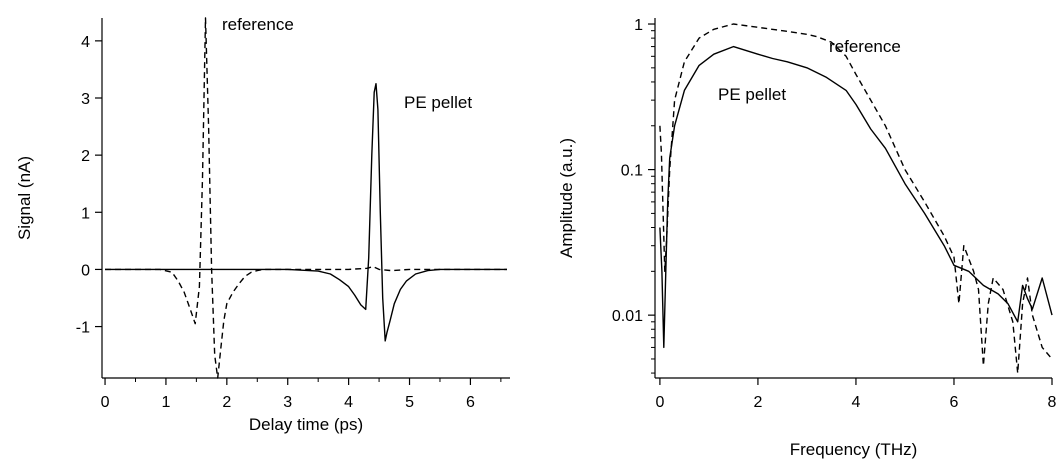 Image resolution: width=1057 pixels, height=465 pixels. I want to click on signal-chart-annotation-reference: reference, so click(258, 24).